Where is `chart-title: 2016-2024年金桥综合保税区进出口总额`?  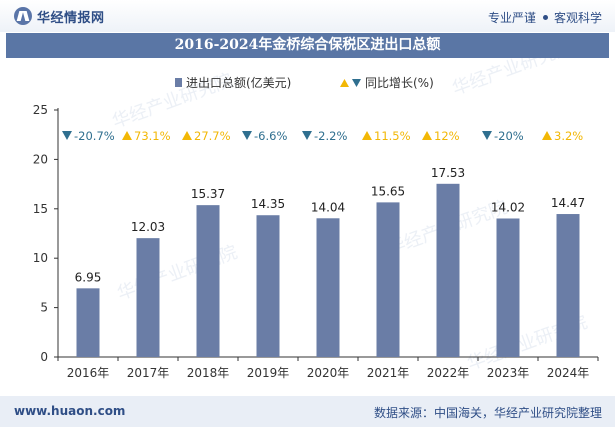
chart-title: 2016-2024年金桥综合保税区进出口总额 is located at coordinates (307, 45).